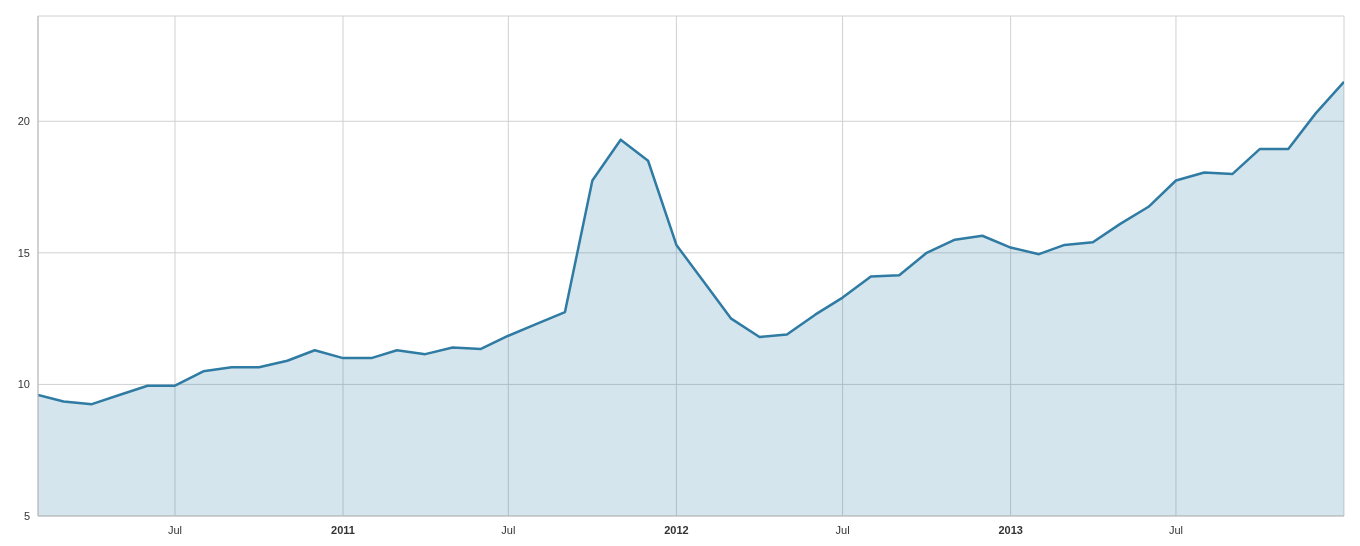  Describe the element at coordinates (343, 530) in the screenshot. I see `x-tick-label: 2011` at that location.